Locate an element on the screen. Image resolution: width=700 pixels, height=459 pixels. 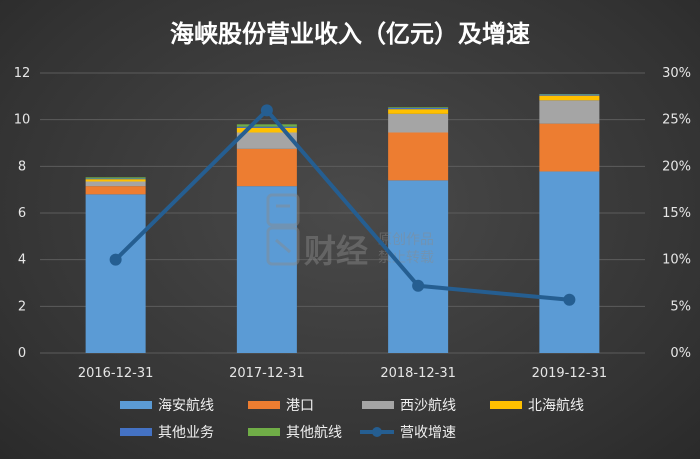
right-axis-ticks: 0% 5% 10% 15% 20% 25% 30% is located at coordinates (676, 213).